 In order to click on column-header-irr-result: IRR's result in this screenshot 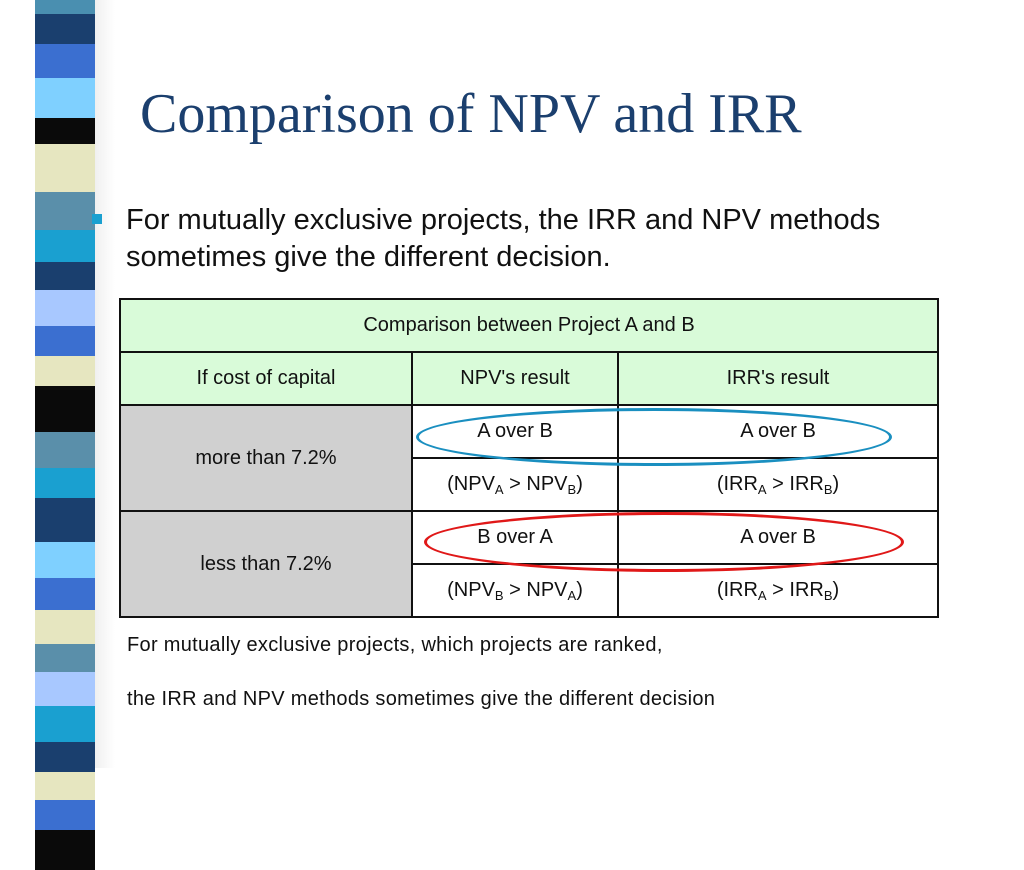, I will do `click(778, 378)`.